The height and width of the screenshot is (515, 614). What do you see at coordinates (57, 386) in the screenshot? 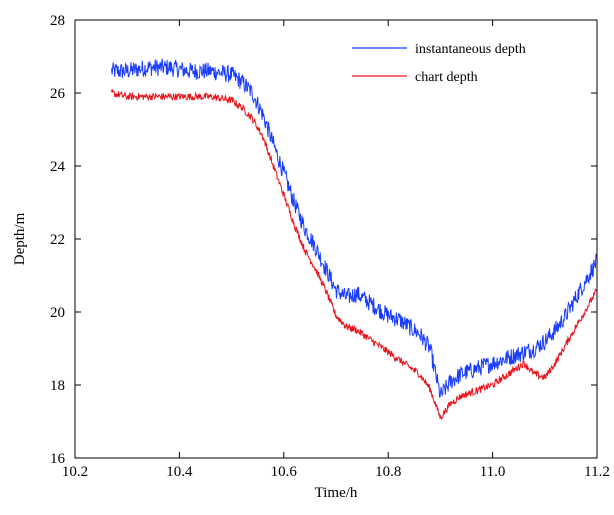
I see `y-tick-label: 18` at bounding box center [57, 386].